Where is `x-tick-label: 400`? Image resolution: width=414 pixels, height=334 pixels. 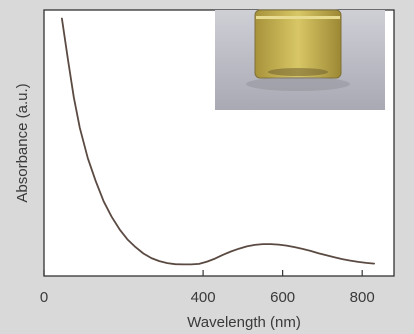
x-tick-label: 400 is located at coordinates (203, 297).